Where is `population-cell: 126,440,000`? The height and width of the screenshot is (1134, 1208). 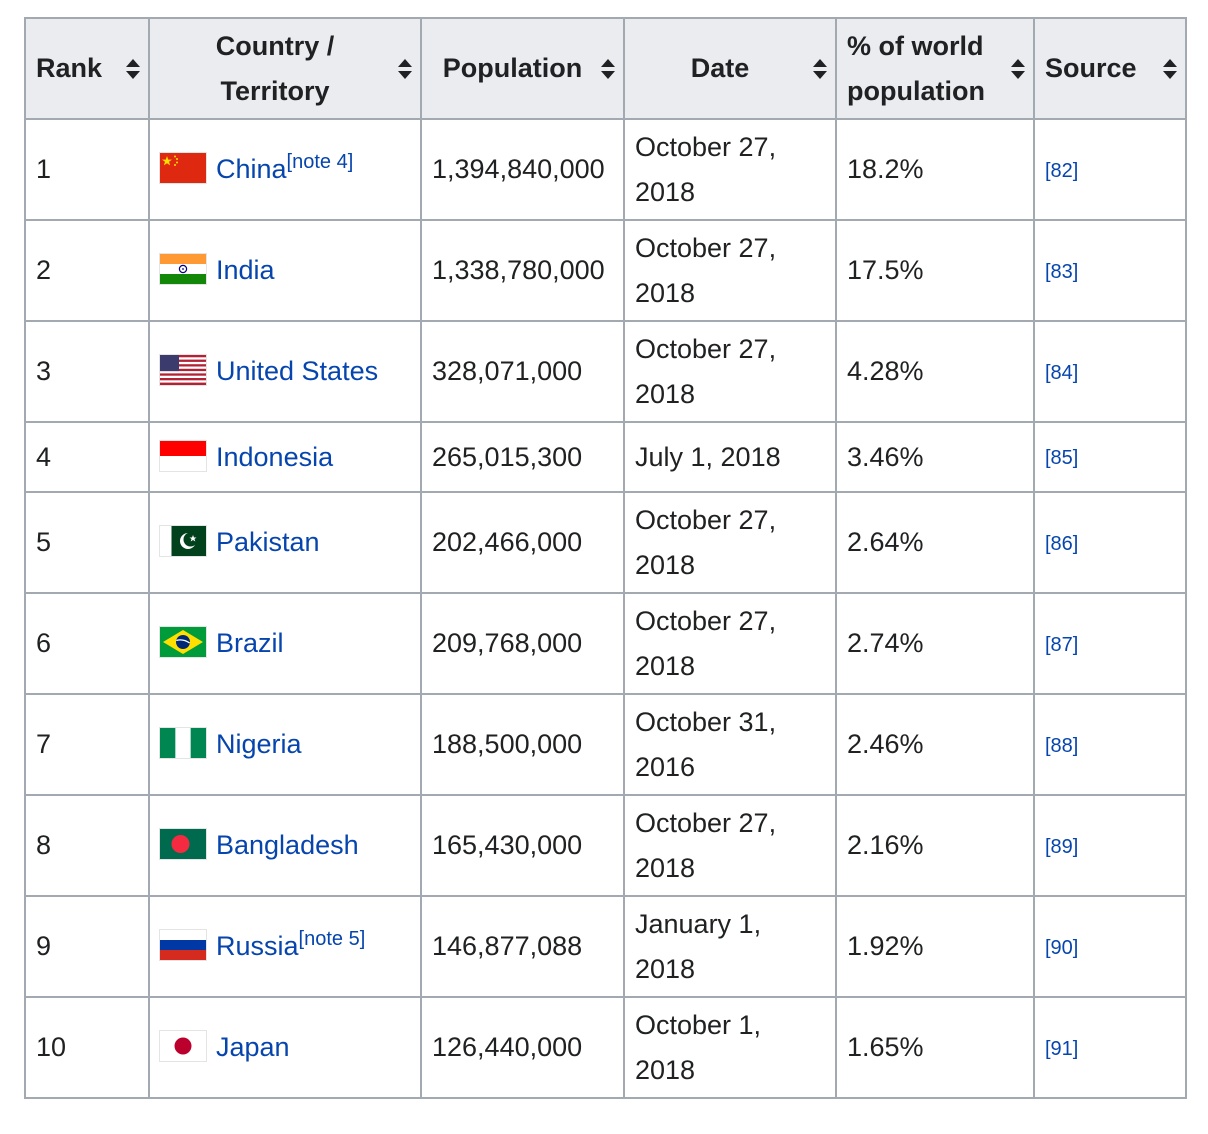
population-cell: 126,440,000 is located at coordinates (522, 1047).